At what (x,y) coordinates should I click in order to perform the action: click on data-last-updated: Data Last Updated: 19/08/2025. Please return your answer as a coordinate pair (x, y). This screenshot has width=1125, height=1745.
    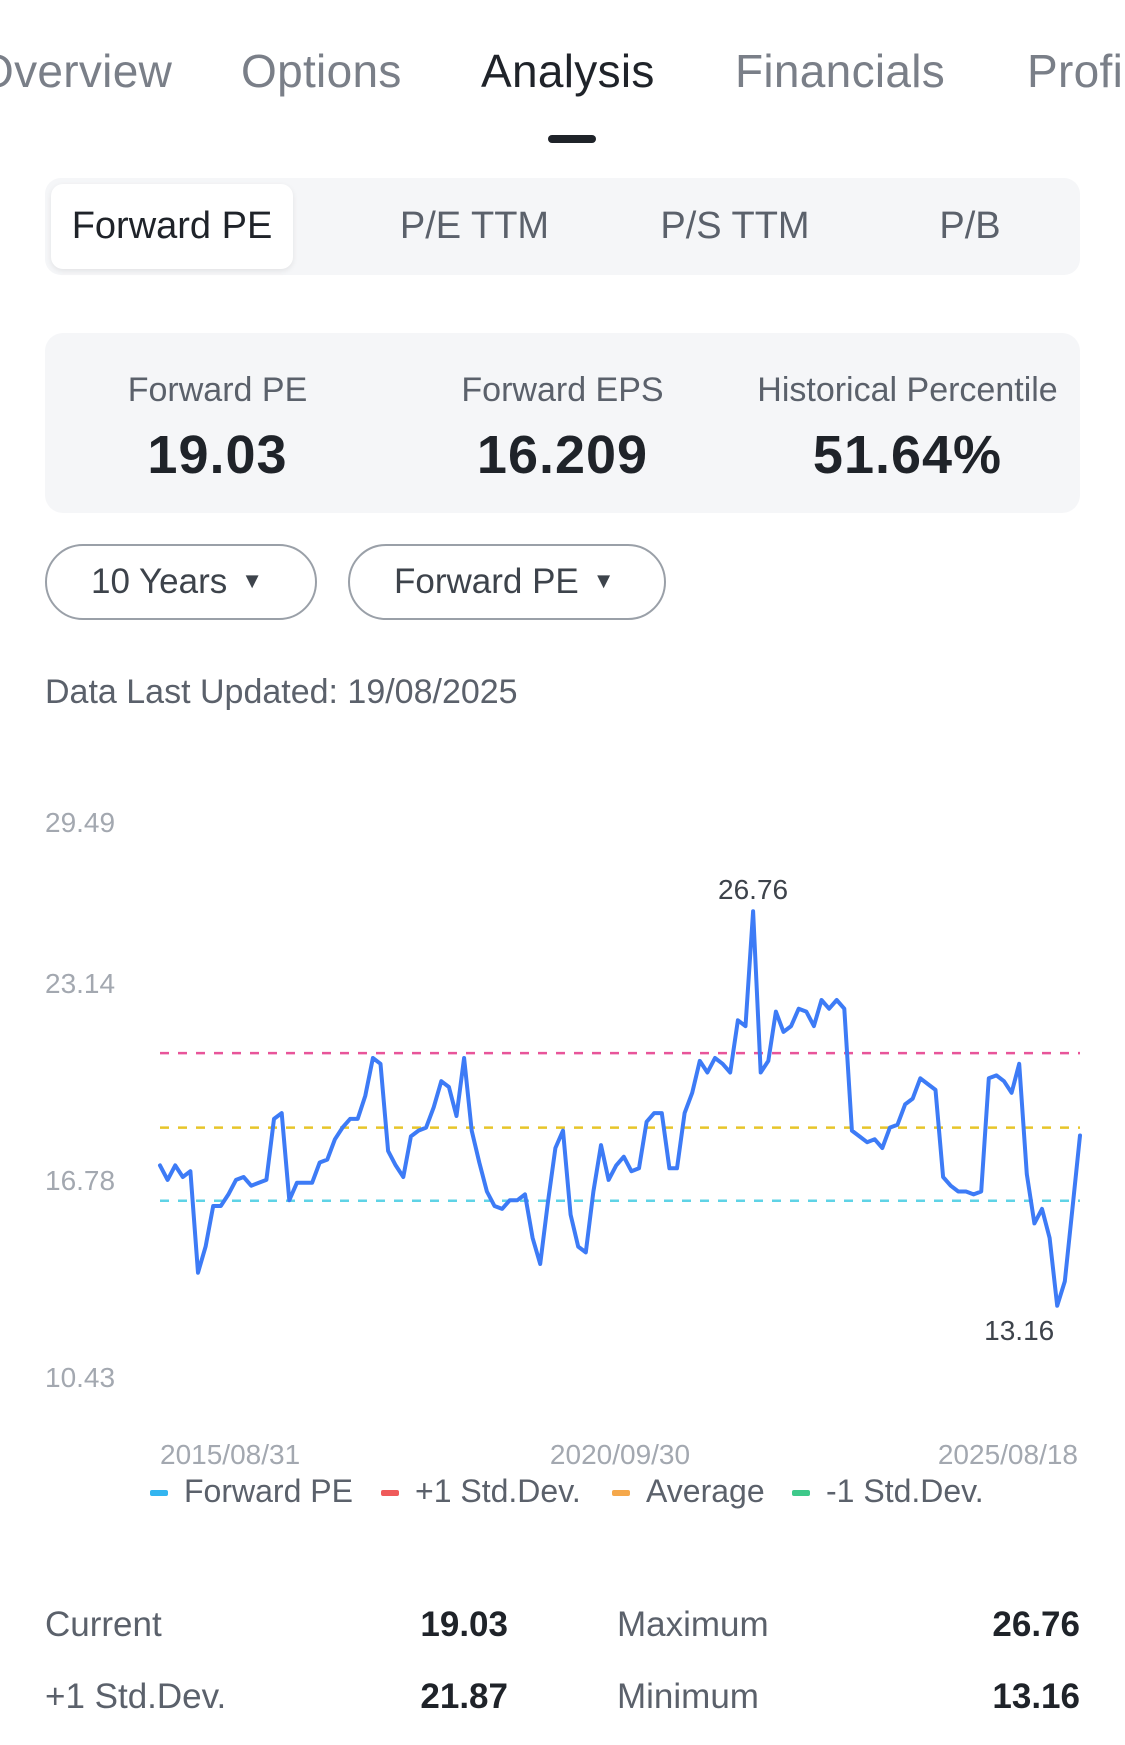
    Looking at the image, I should click on (281, 692).